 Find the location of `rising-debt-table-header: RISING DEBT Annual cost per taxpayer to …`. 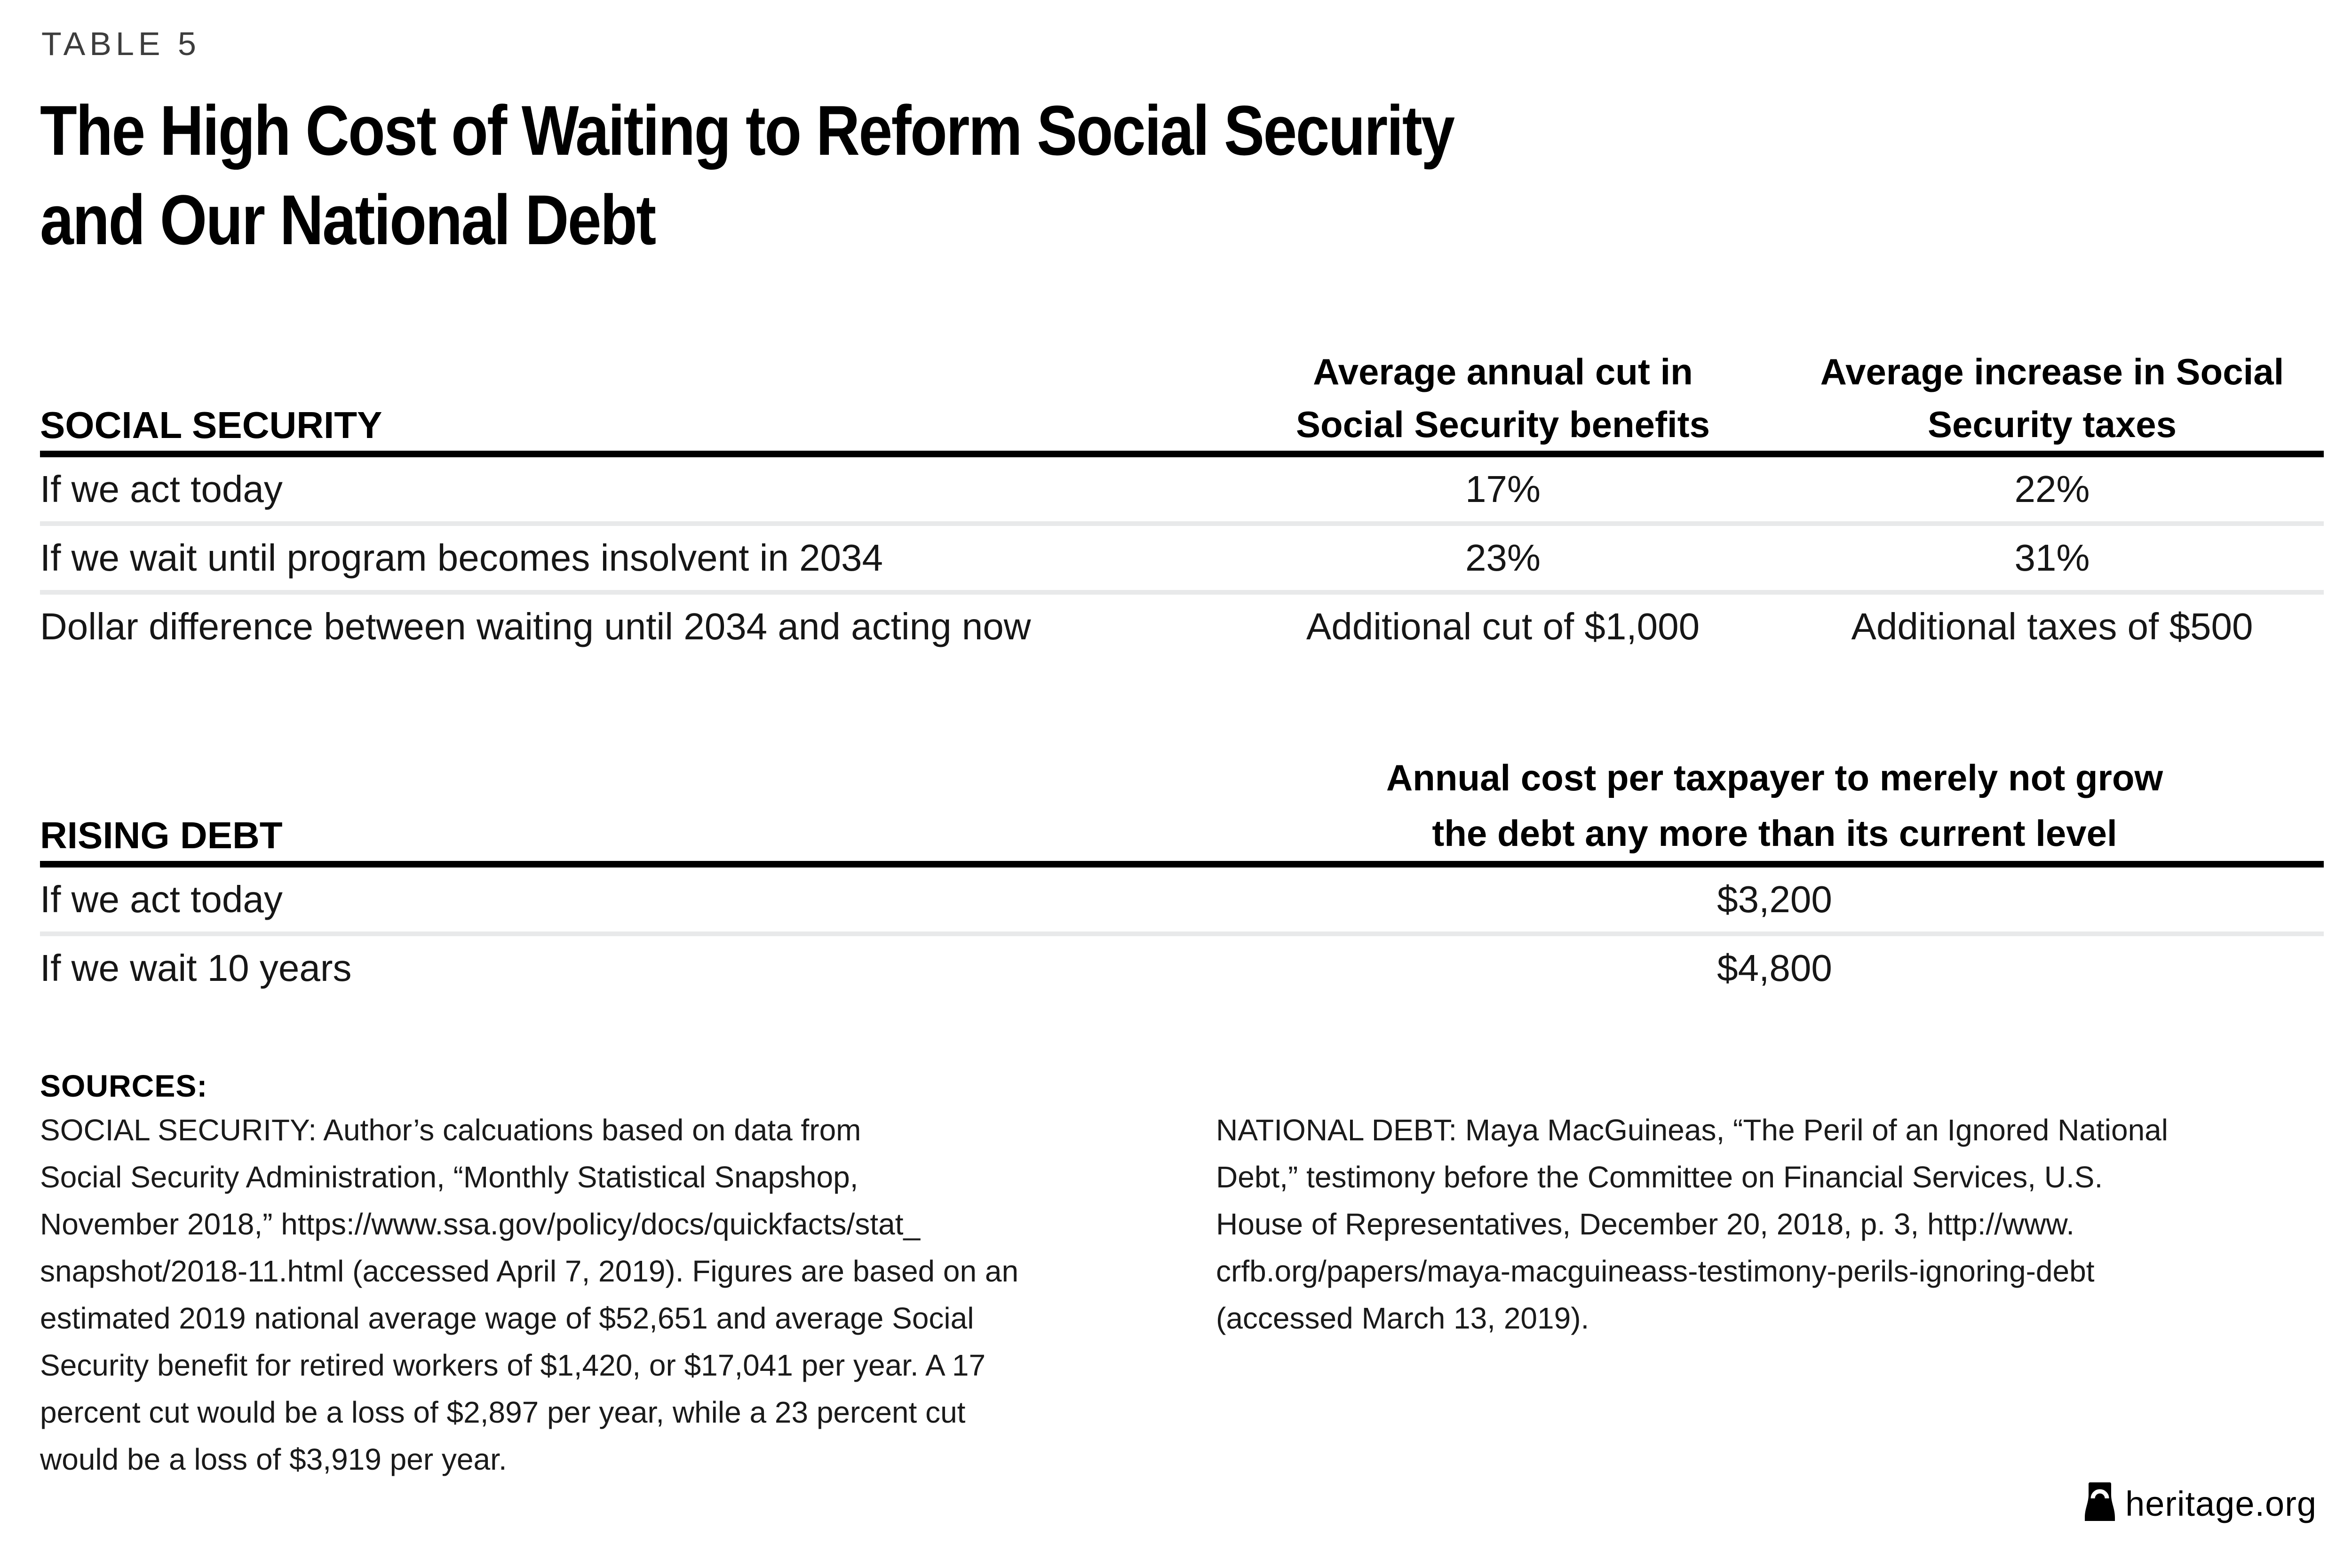

rising-debt-table-header: RISING DEBT Annual cost per taxpayer to … is located at coordinates (1182, 797).